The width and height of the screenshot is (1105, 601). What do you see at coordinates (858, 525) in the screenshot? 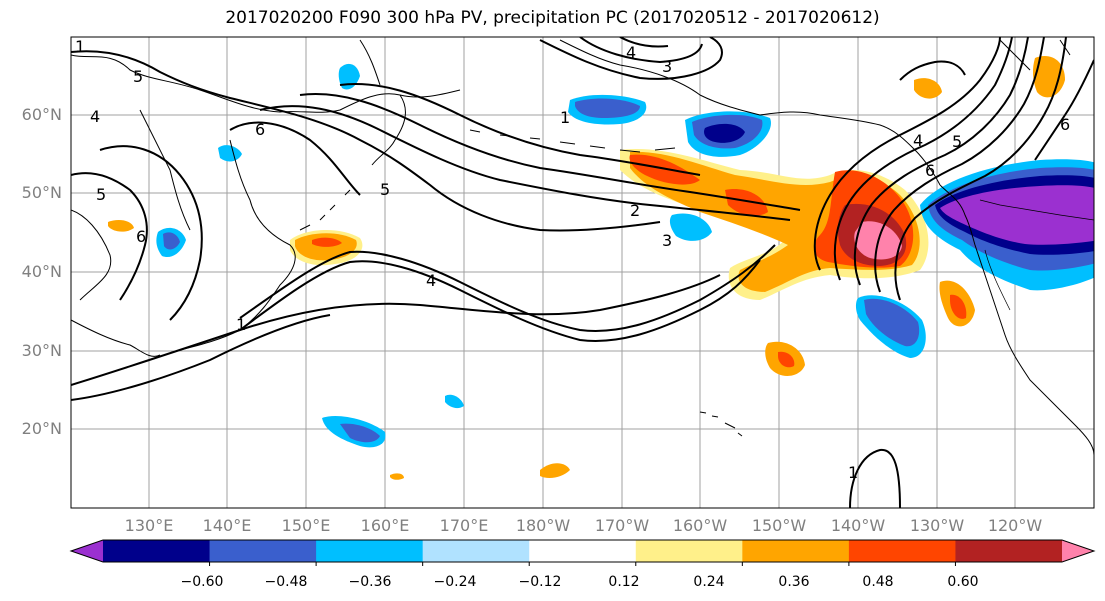
I see `lon-label: 140°W` at bounding box center [858, 525].